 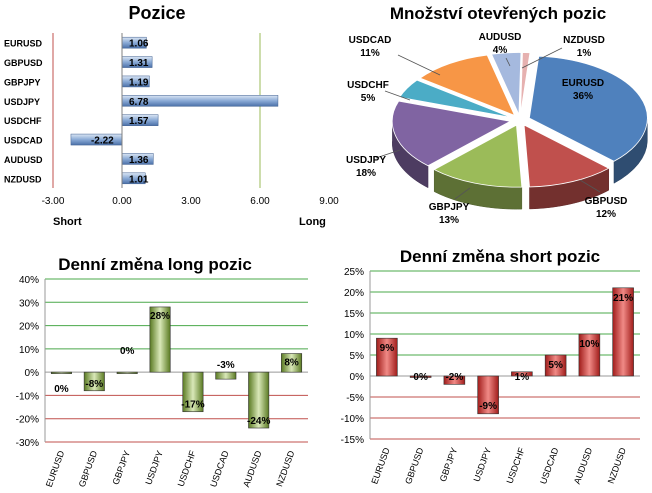 What do you see at coordinates (27, 443) in the screenshot?
I see `y-tick-label: -30%` at bounding box center [27, 443].